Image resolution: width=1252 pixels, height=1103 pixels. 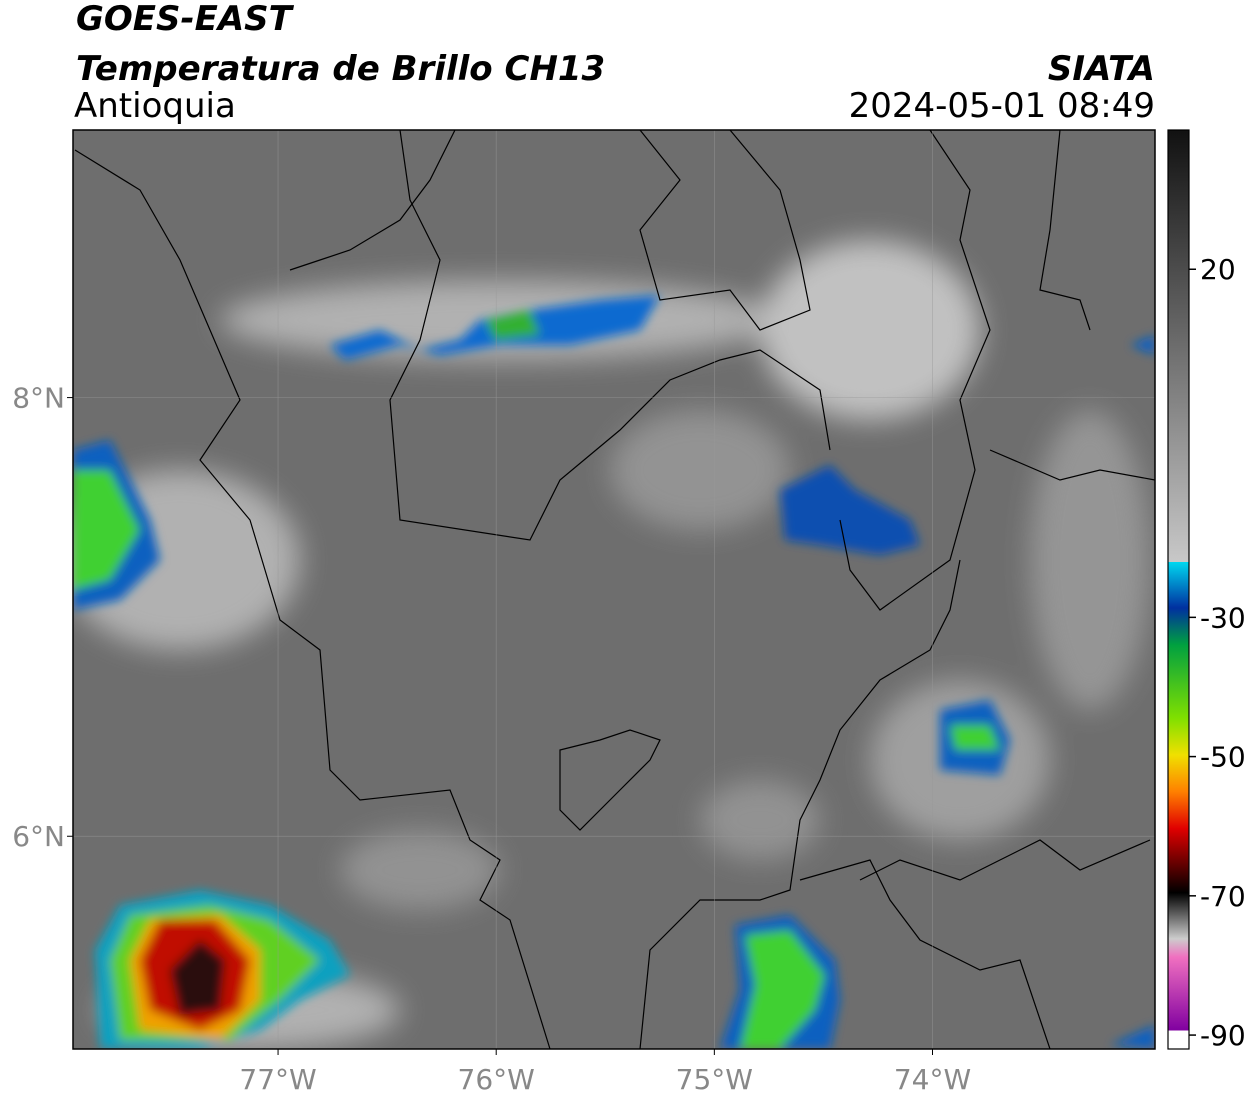 I want to click on colorbar-tick-label: -50, so click(x=1223, y=757).